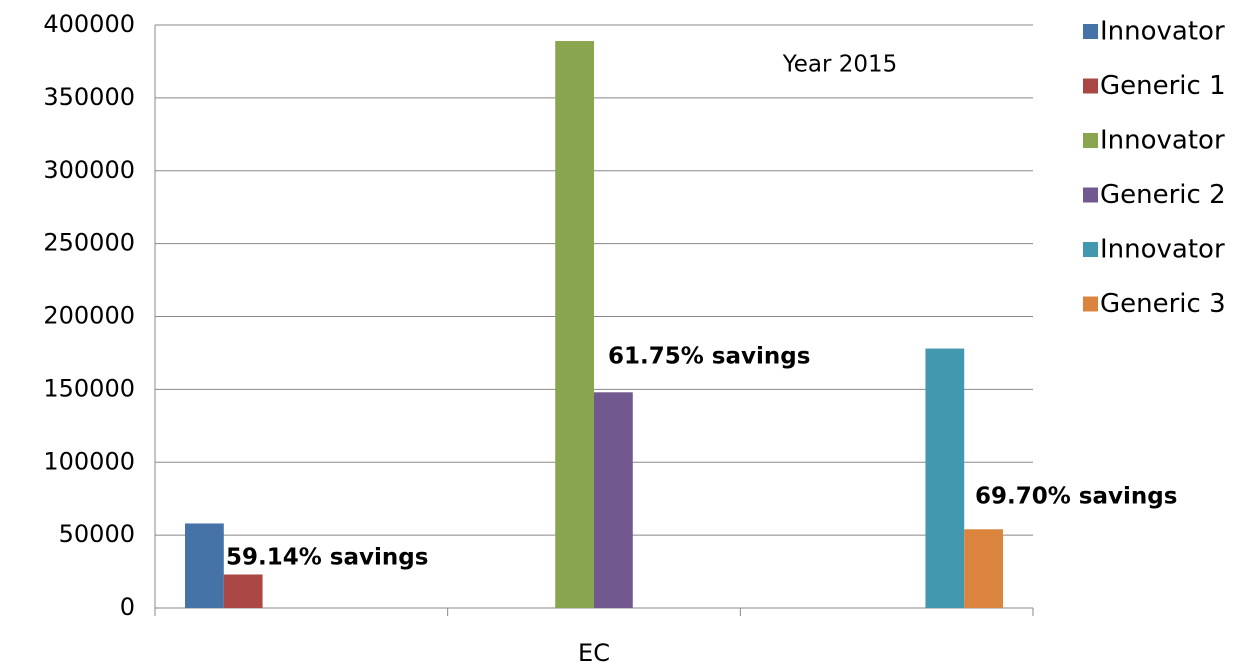 This screenshot has width=1253, height=669. What do you see at coordinates (327, 558) in the screenshot?
I see `annotation: 59.14% savings` at bounding box center [327, 558].